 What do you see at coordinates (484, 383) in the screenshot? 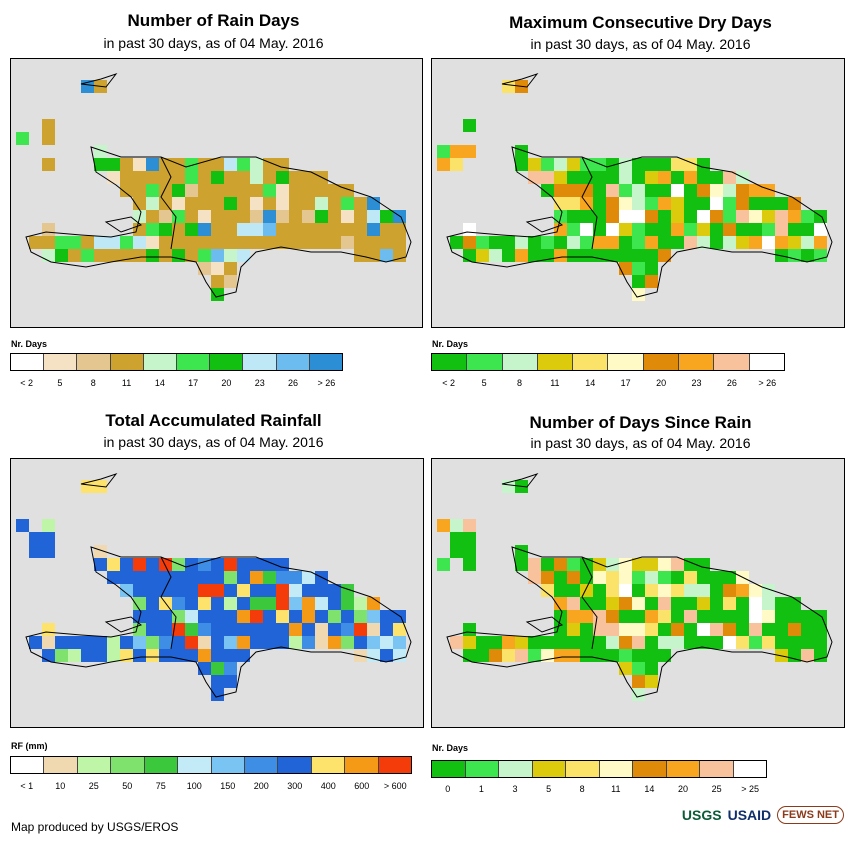
I see `legend-tick: 5` at bounding box center [484, 383].